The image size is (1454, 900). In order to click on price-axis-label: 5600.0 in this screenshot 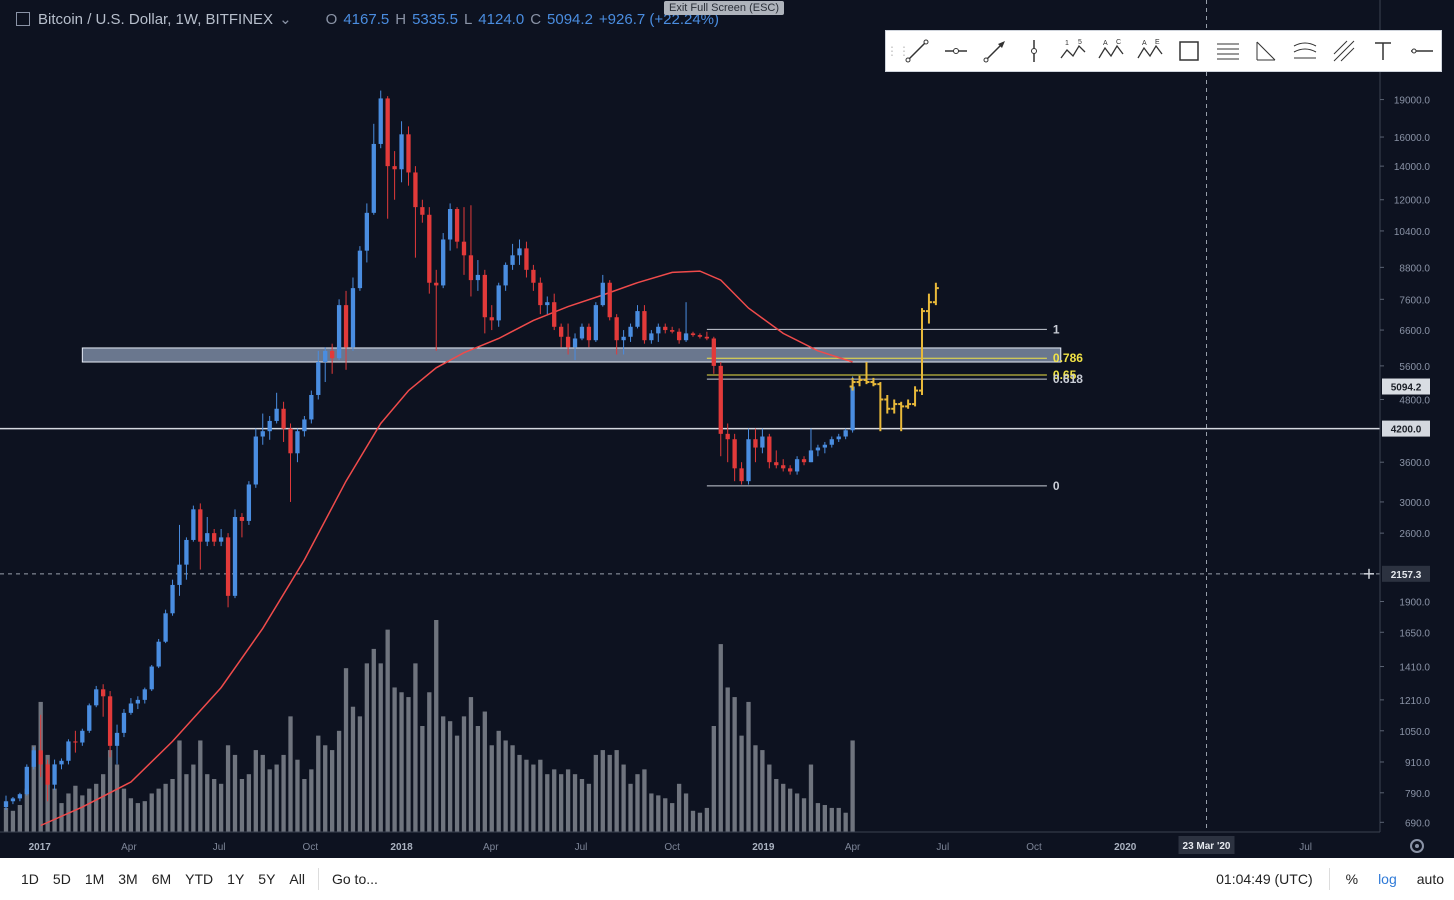, I will do `click(1414, 367)`.